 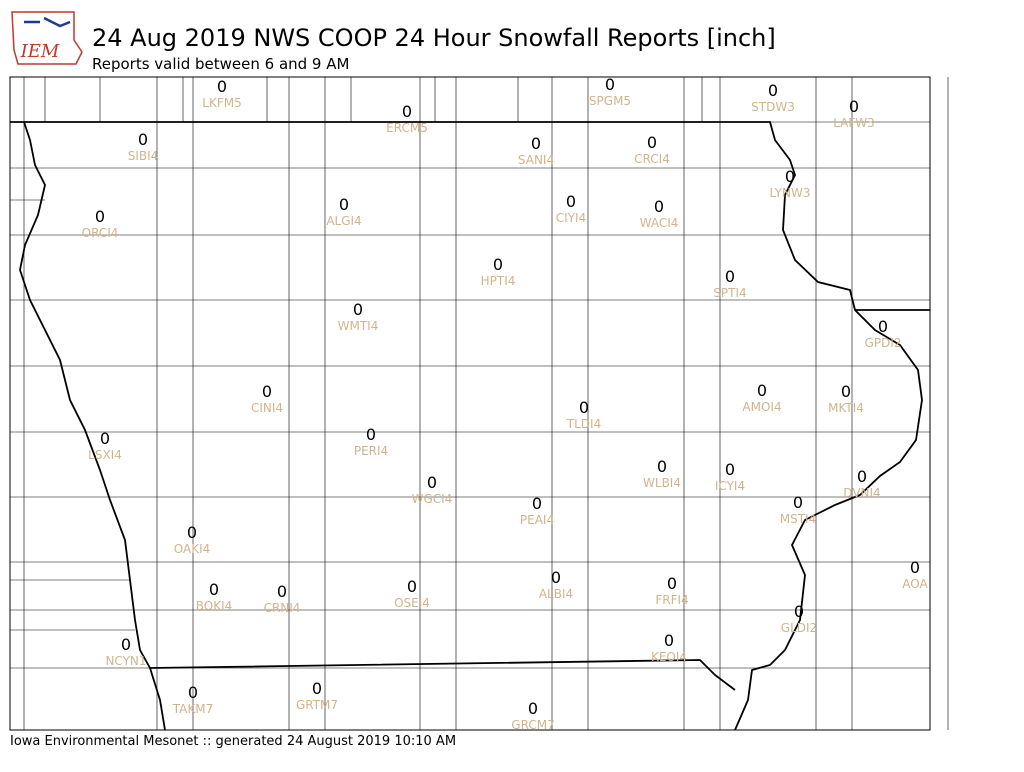 What do you see at coordinates (192, 549) in the screenshot?
I see `station-id: OAKI4` at bounding box center [192, 549].